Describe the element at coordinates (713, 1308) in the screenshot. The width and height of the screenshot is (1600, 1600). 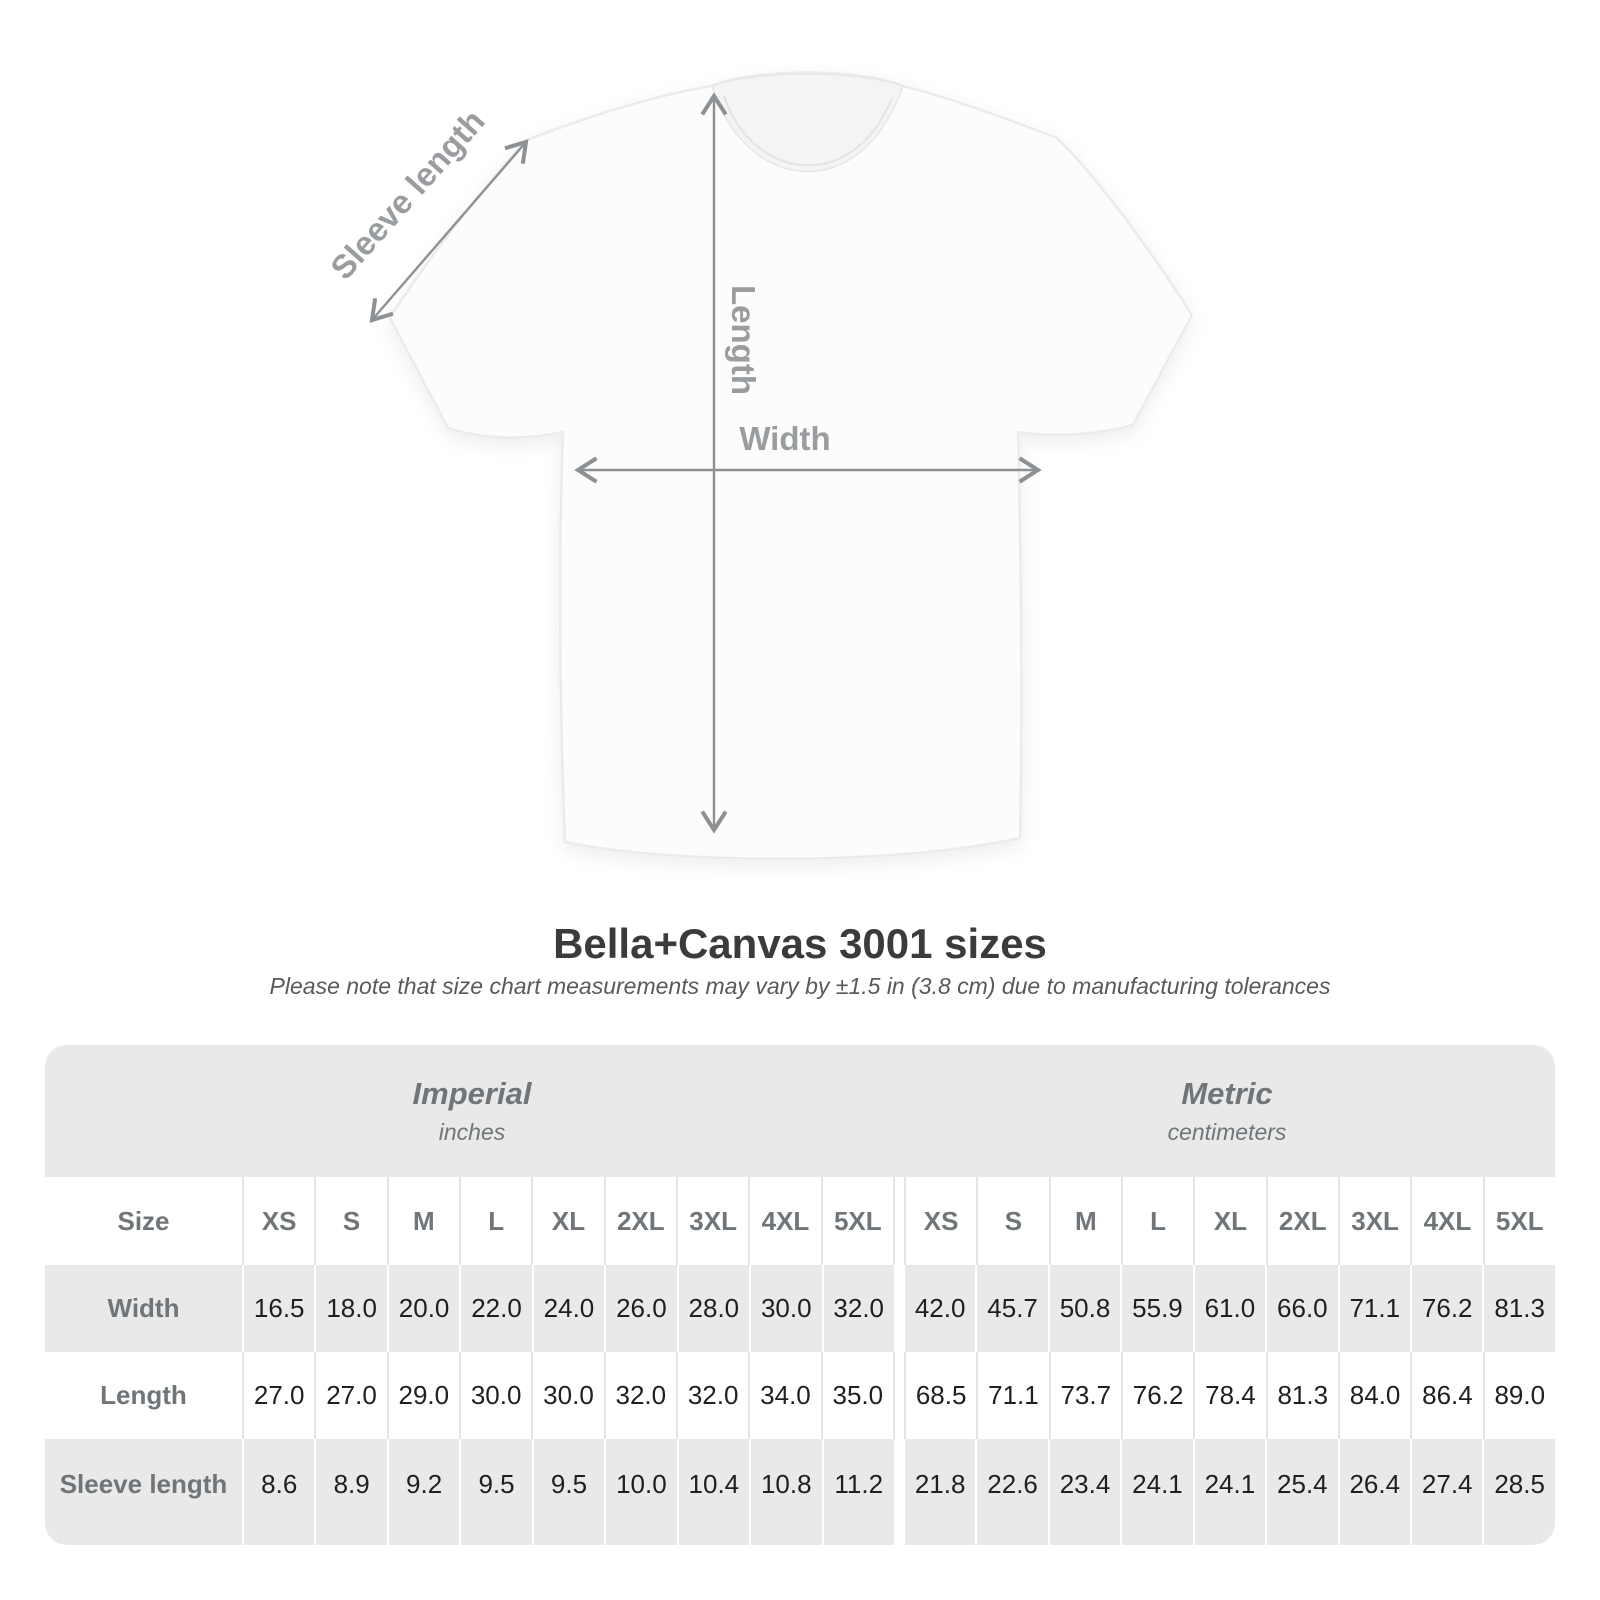
I see `value-cell: 28.0` at that location.